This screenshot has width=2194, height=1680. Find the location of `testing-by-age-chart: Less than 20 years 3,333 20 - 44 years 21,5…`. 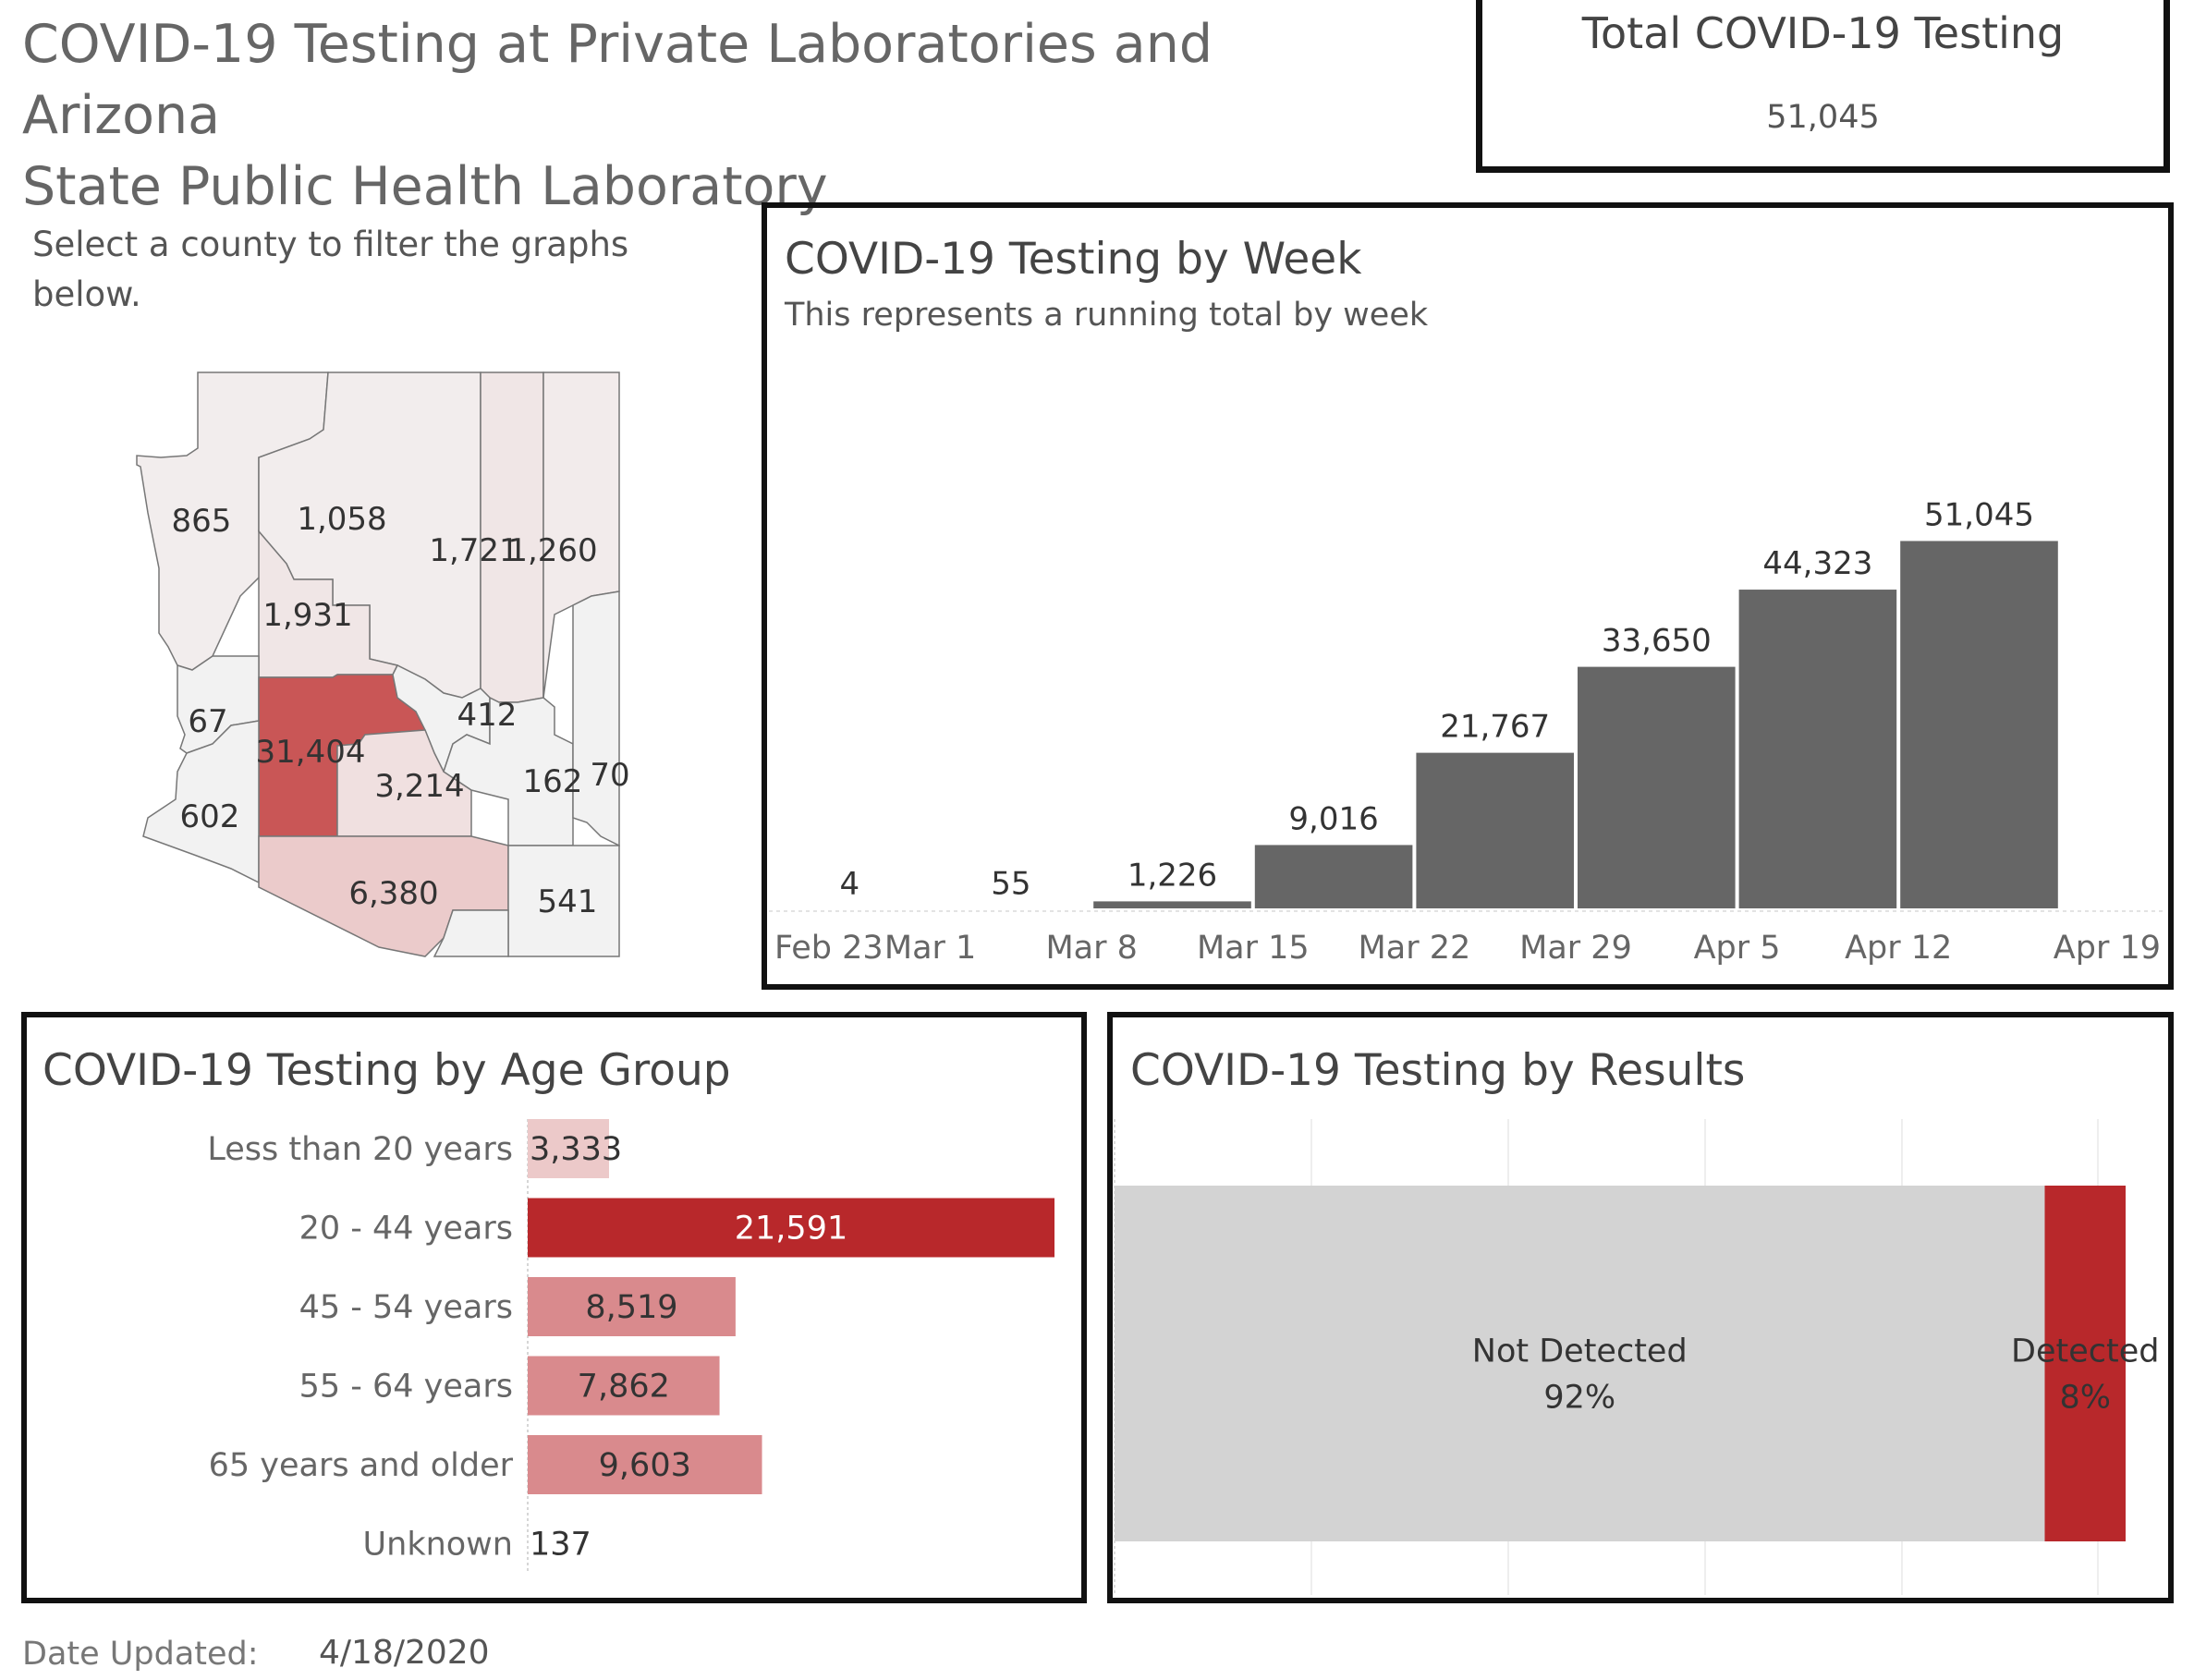

testing-by-age-chart: Less than 20 years 3,333 20 - 44 years 21,5… is located at coordinates (630, 1345).